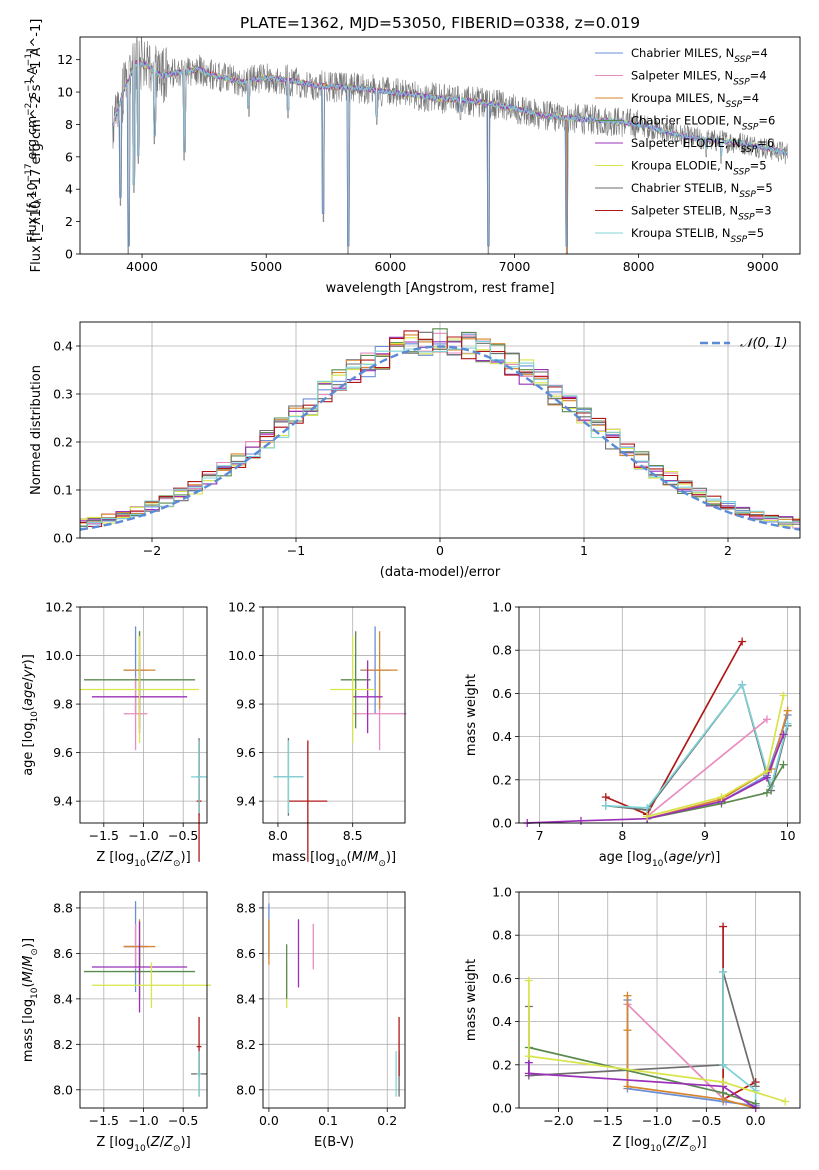 Image resolution: width=819 pixels, height=1170 pixels. Describe the element at coordinates (728, 550) in the screenshot. I see `x-tick-label: 2` at that location.